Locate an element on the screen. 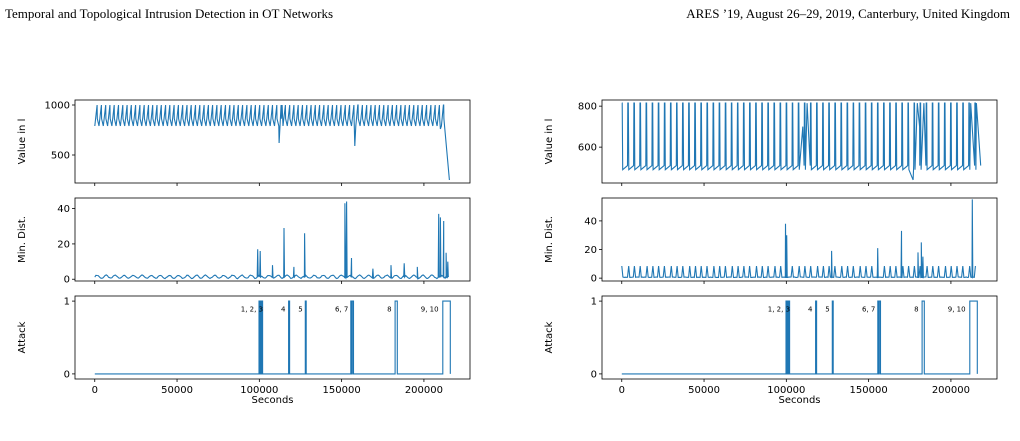 The height and width of the screenshot is (441, 1020). y-tick-label: 800 is located at coordinates (587, 107).